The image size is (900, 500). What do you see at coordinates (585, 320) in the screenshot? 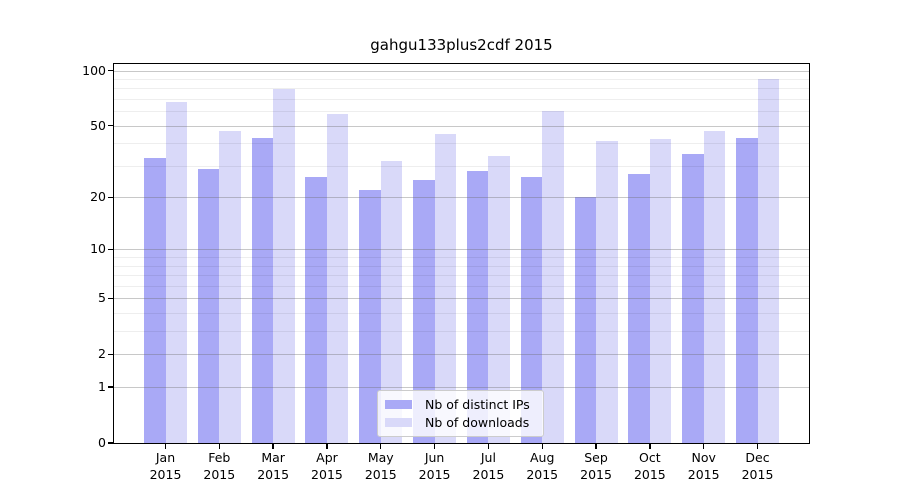
I see `bar-distinct-ips-sep` at bounding box center [585, 320].